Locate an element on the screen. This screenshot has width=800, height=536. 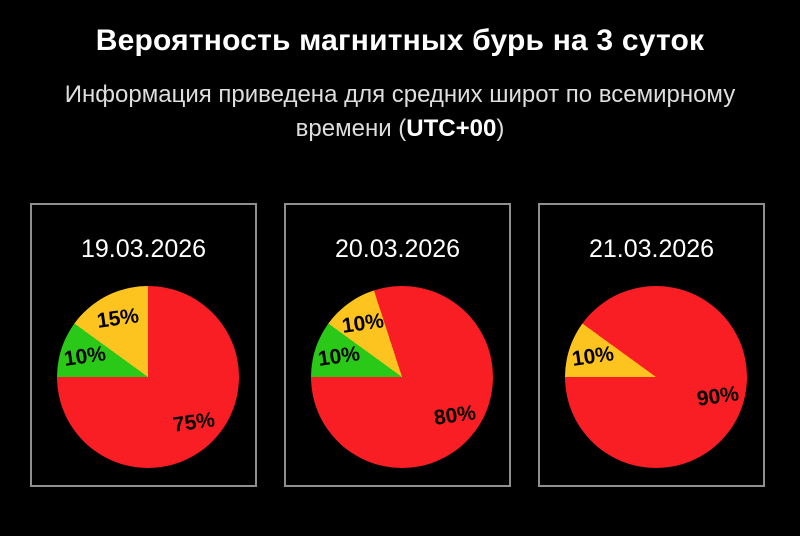
subtitle-utc-offset: UTC+00 is located at coordinates (451, 128).